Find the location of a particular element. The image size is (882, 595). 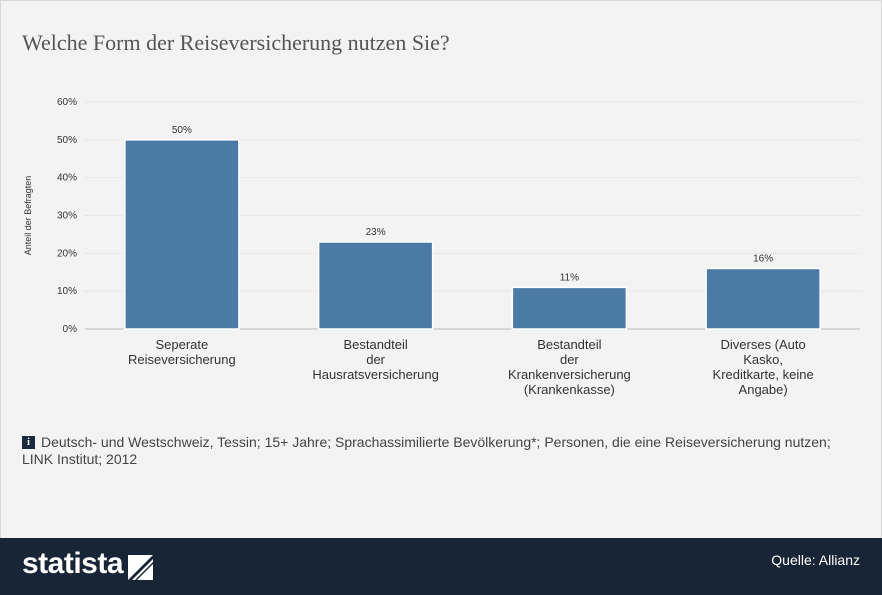

x-category-label: Kreditkarte, keine is located at coordinates (763, 374).